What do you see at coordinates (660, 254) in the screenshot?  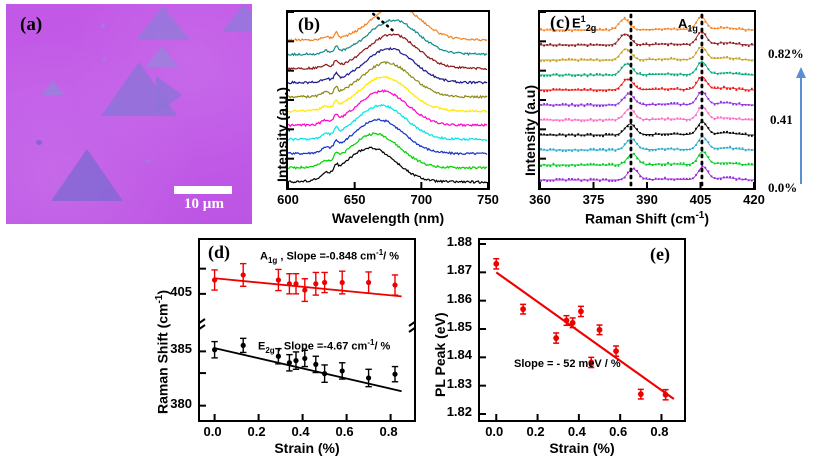 I see `panel-label-e: (e)` at bounding box center [660, 254].